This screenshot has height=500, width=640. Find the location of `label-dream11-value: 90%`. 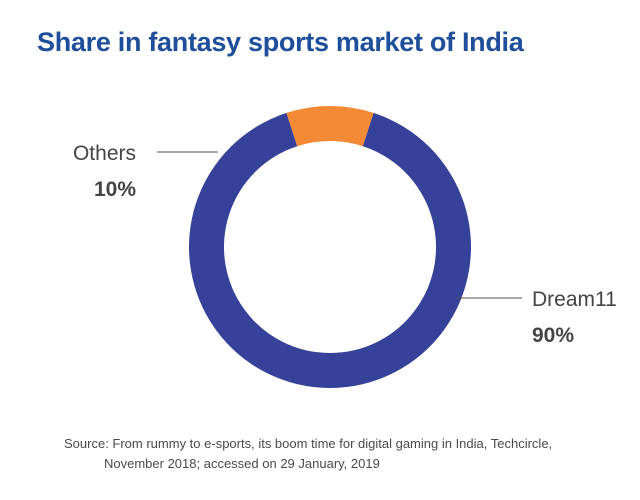

label-dream11-value: 90% is located at coordinates (553, 335).